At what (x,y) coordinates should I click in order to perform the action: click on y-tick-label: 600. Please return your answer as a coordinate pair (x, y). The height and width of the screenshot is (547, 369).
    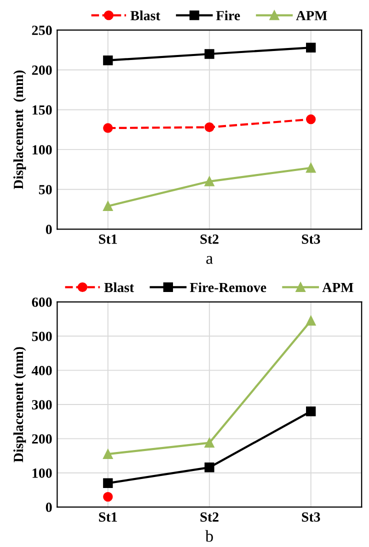
    Looking at the image, I should click on (42, 302).